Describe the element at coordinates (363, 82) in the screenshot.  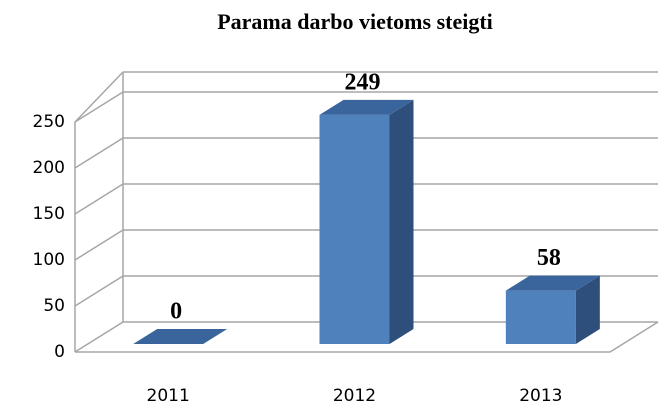
I see `data-label: 249` at that location.